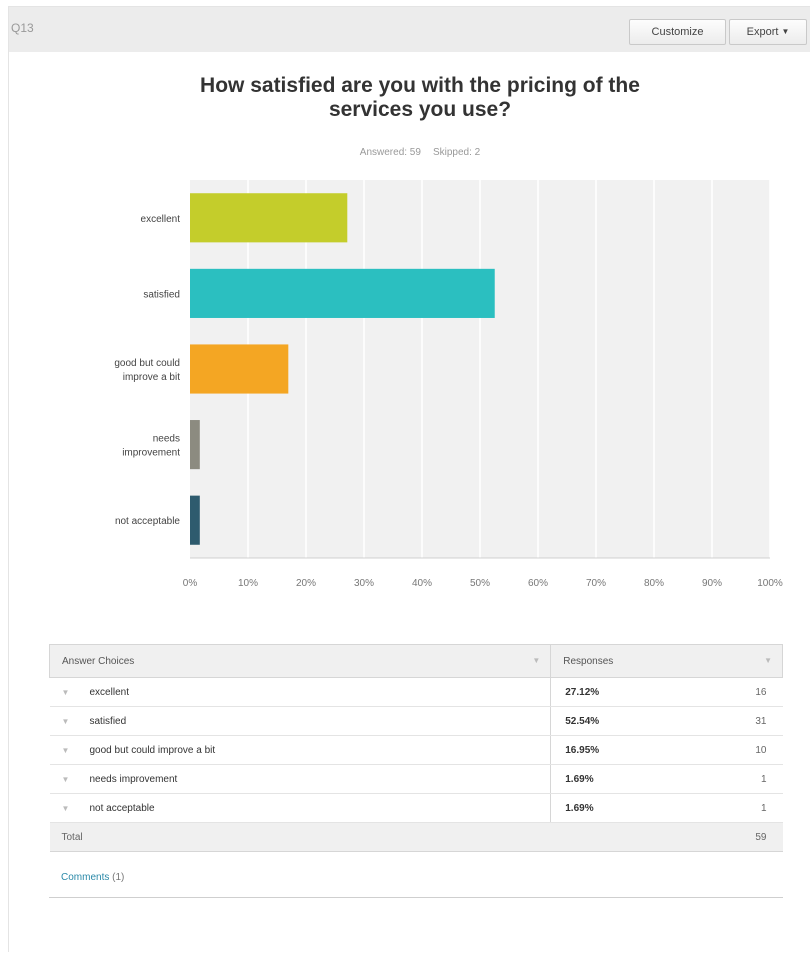  I want to click on x-tick-label: 80%, so click(654, 583).